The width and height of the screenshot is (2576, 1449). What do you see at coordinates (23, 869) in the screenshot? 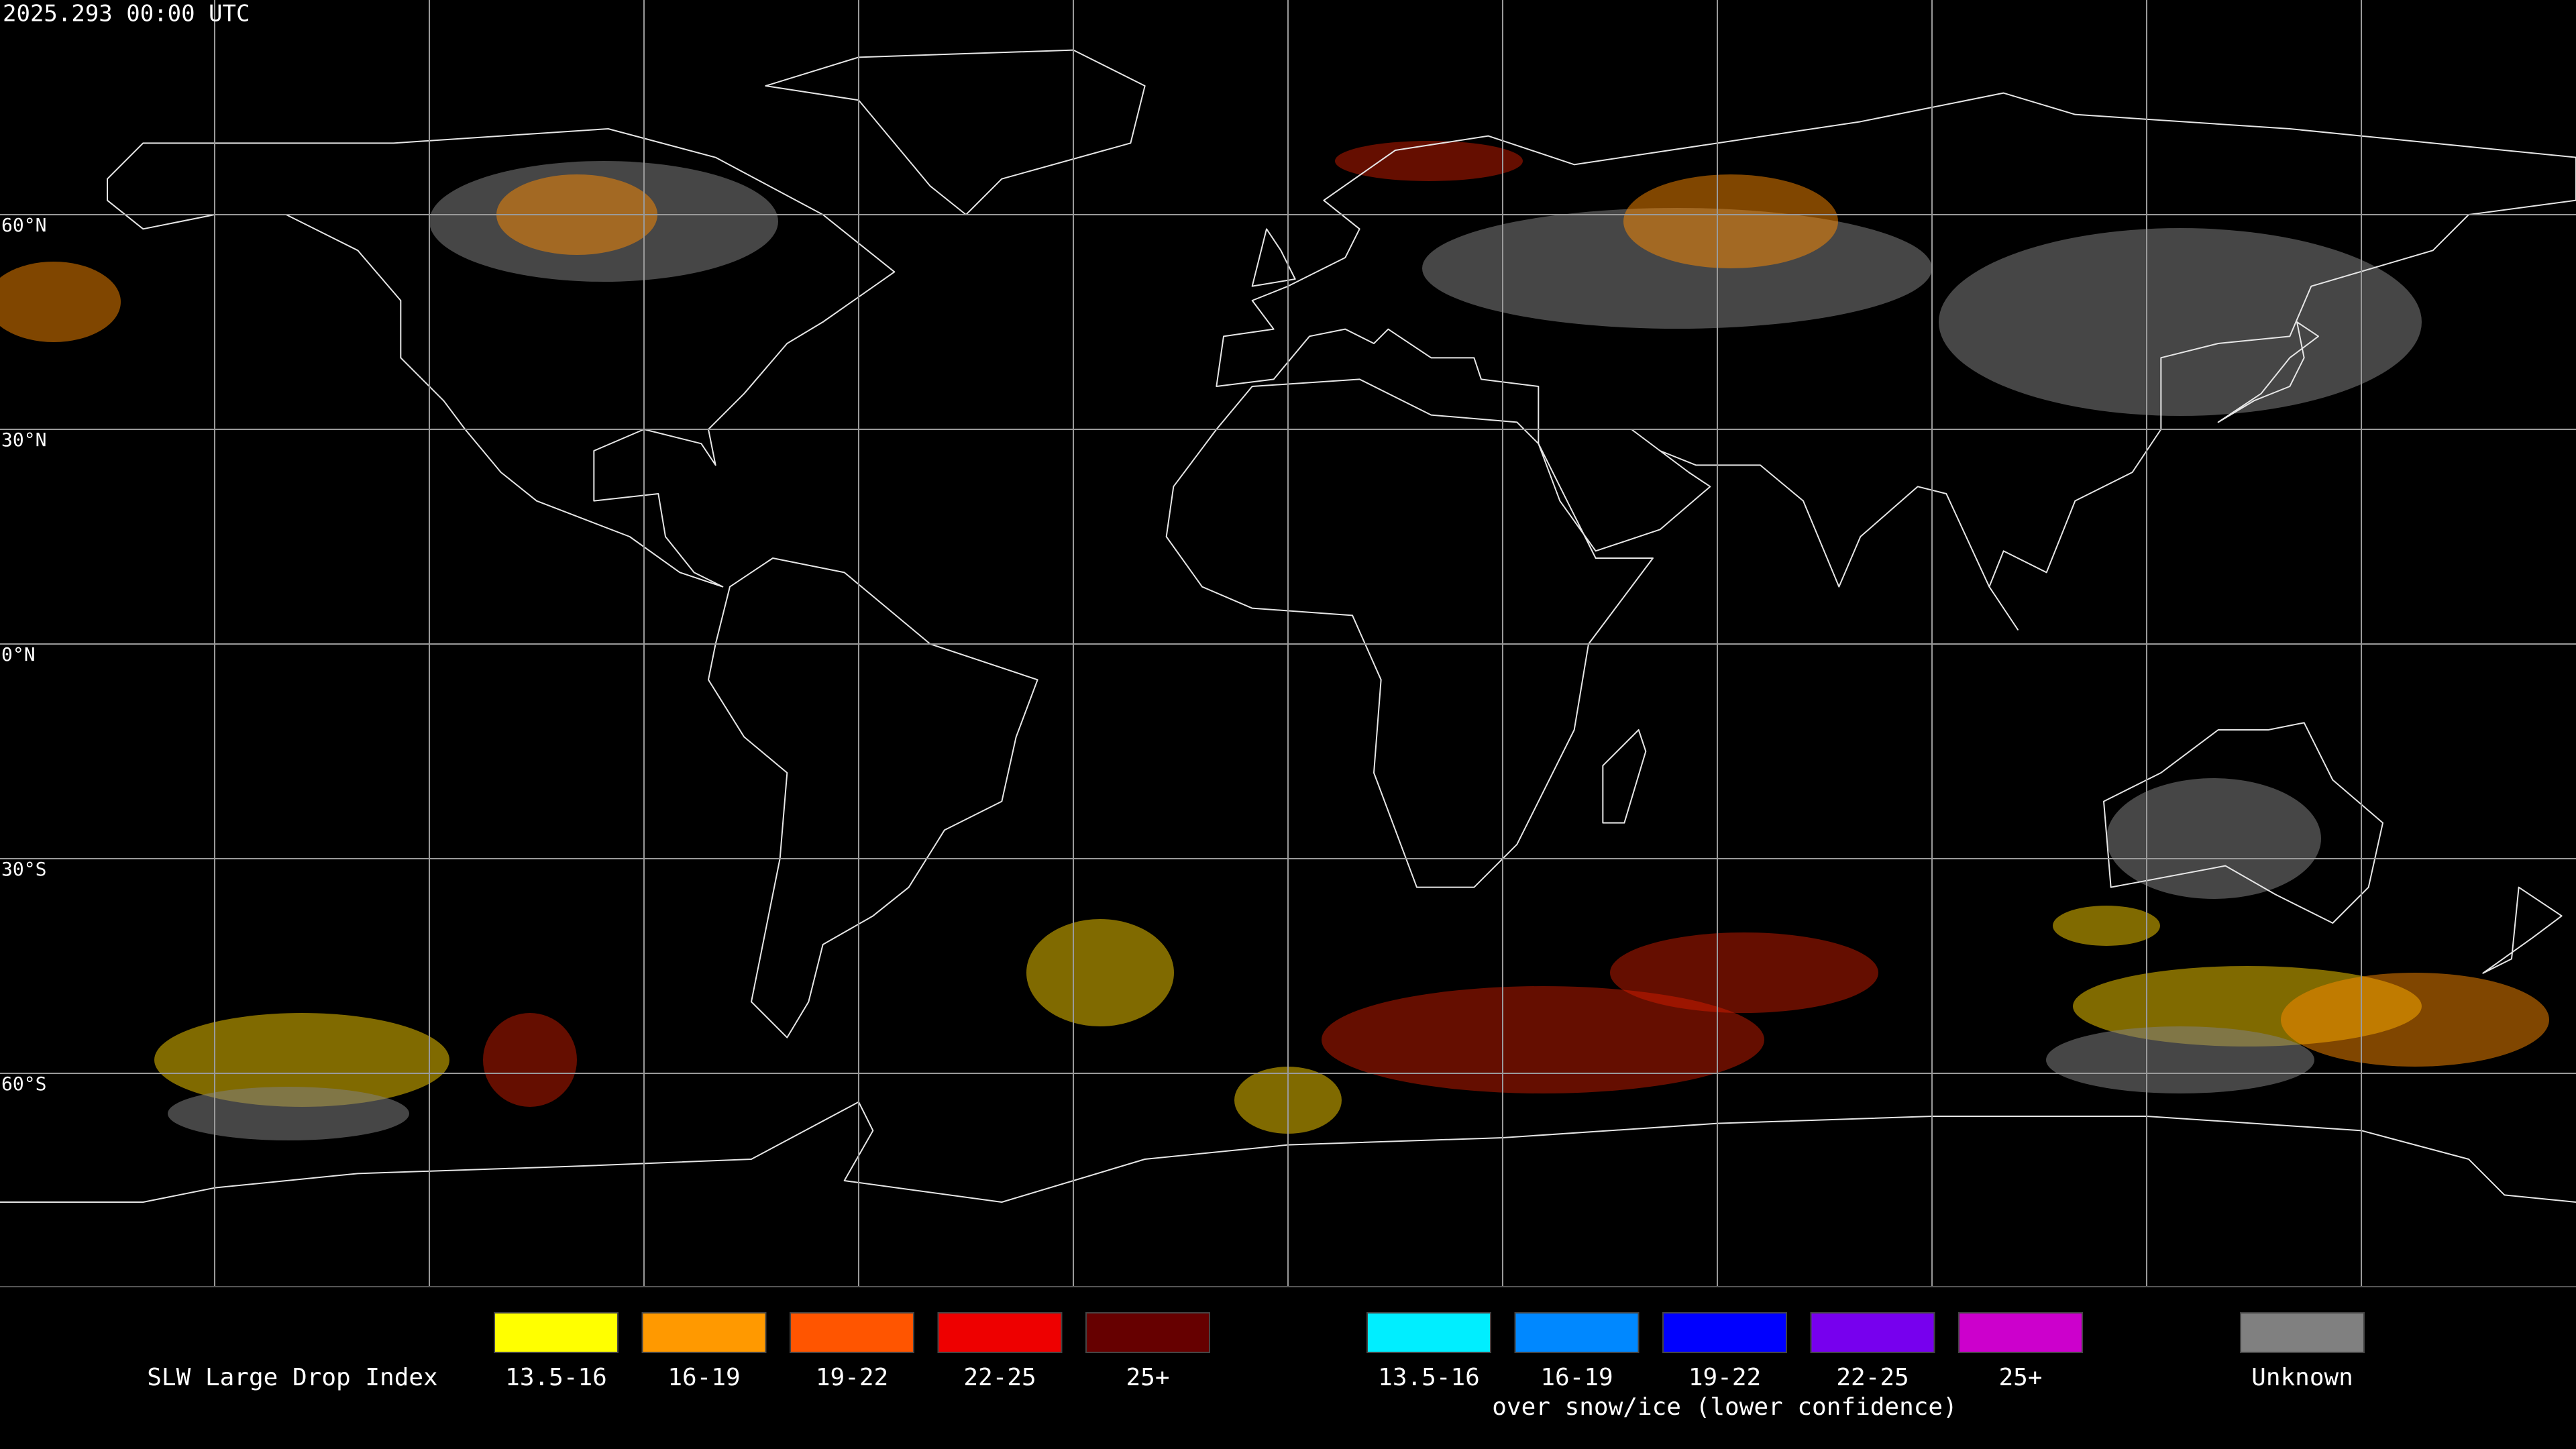
I see `lat-label: 30°S` at bounding box center [23, 869].